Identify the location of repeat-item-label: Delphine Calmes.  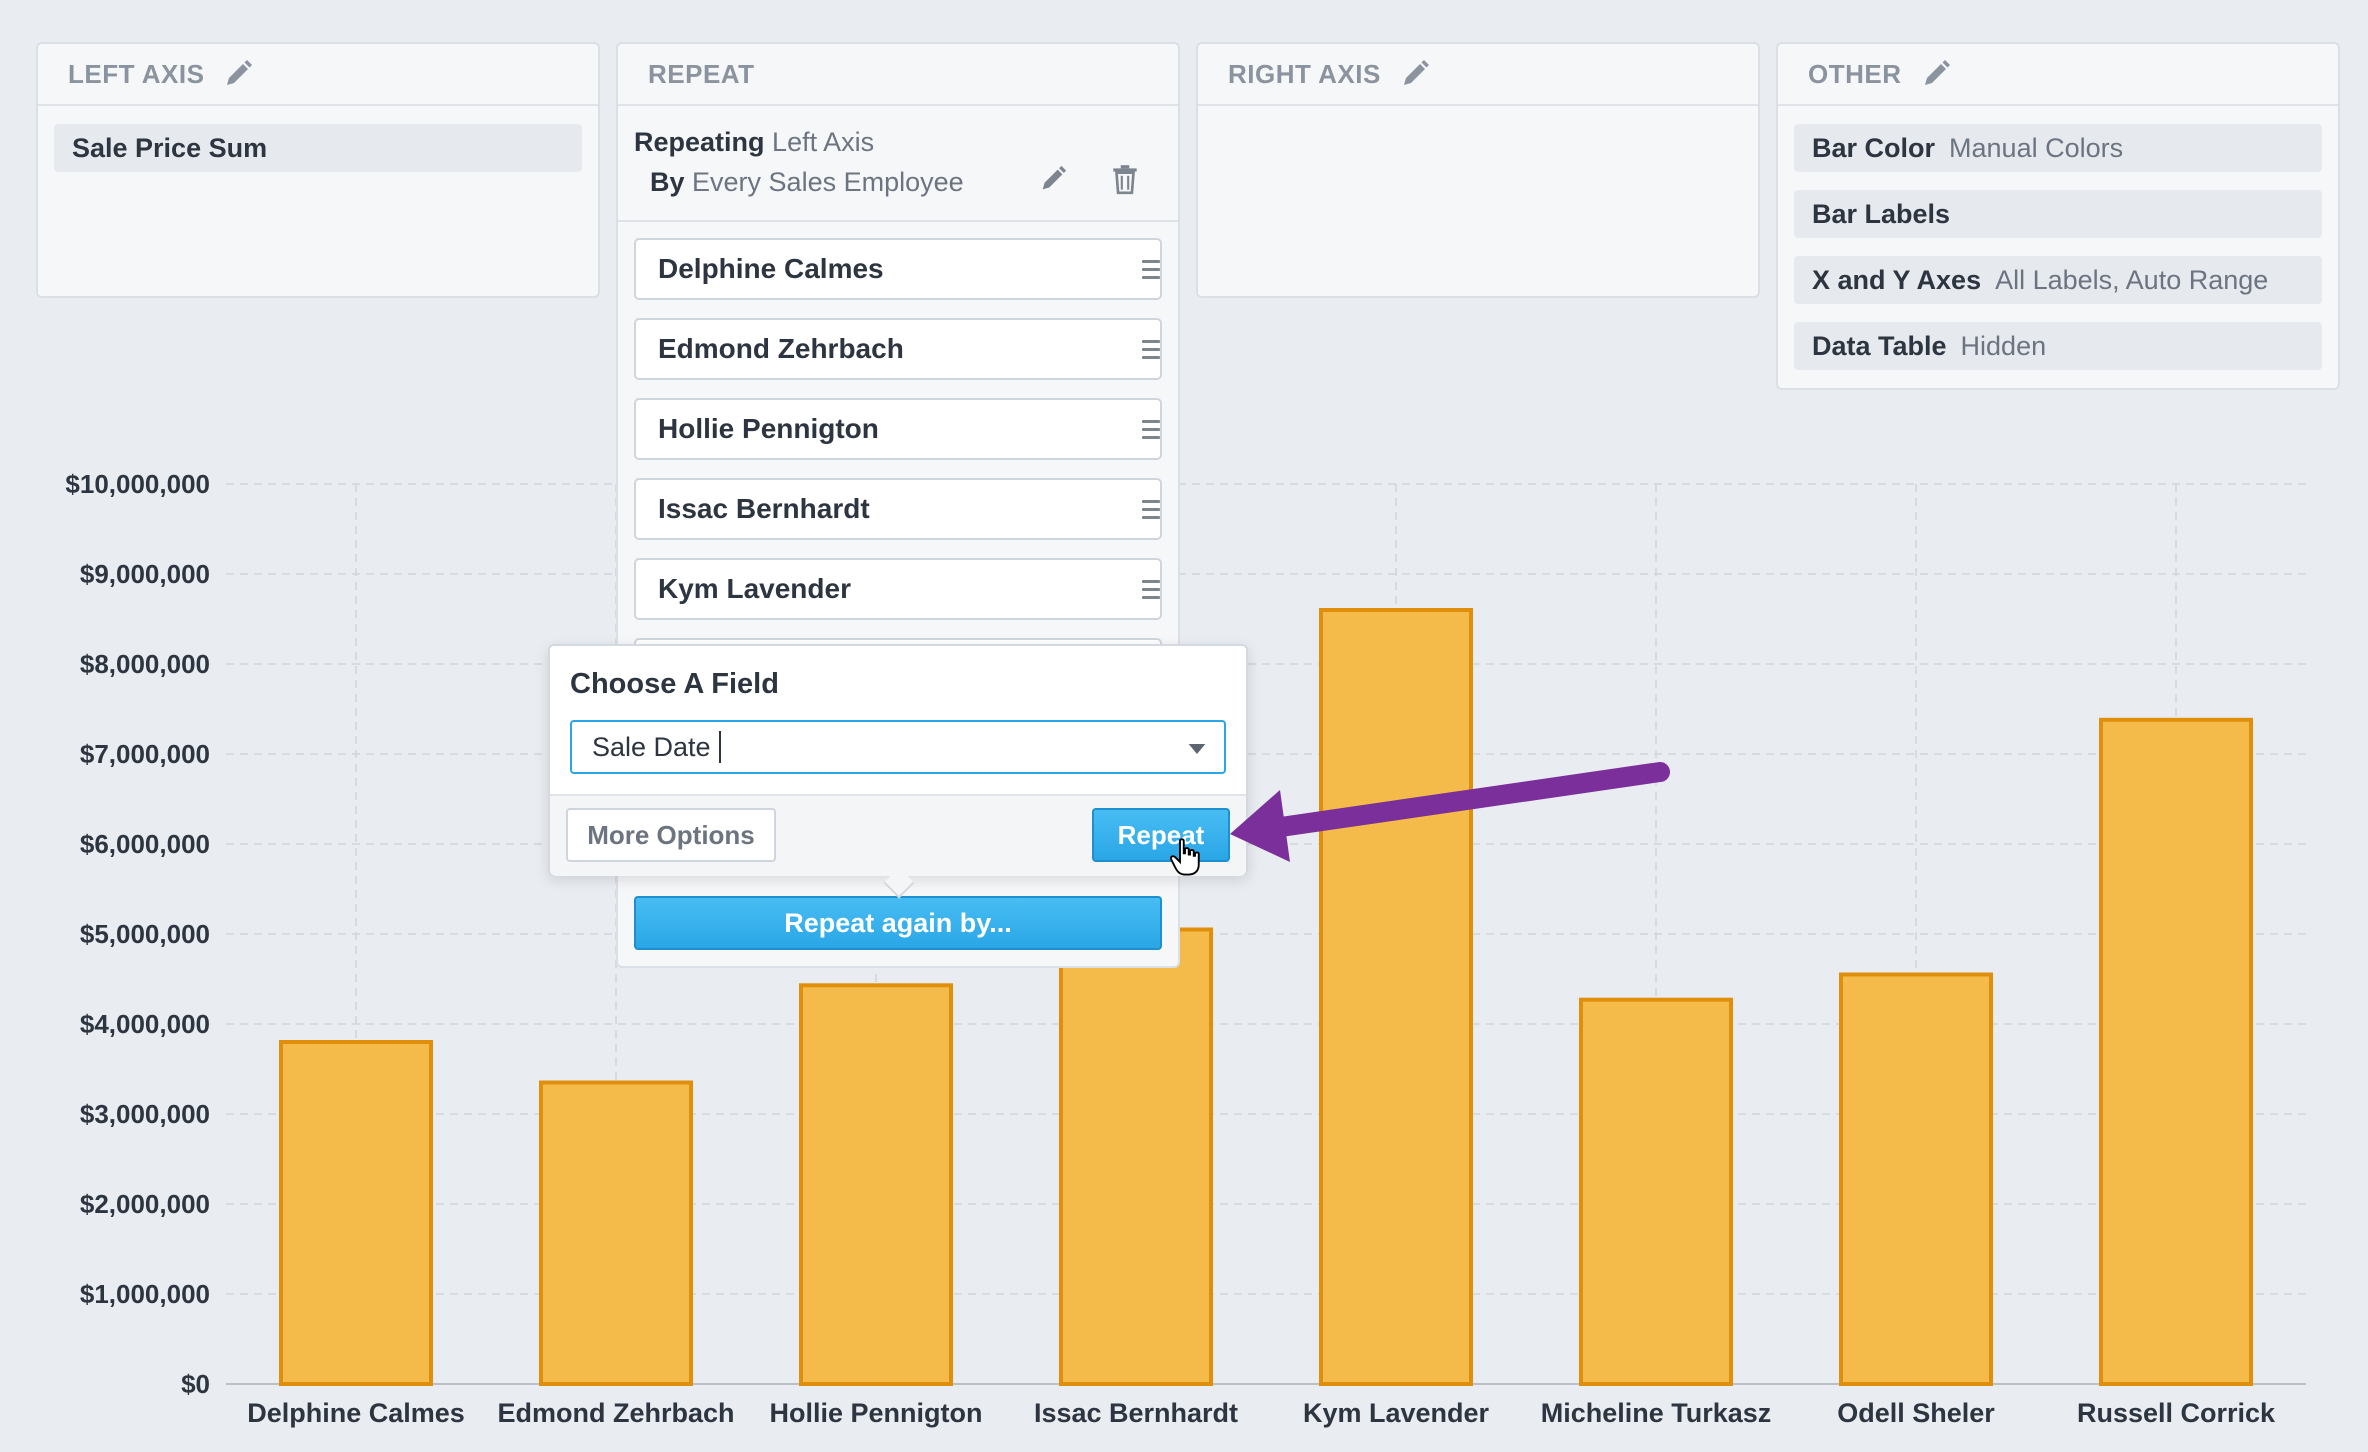
(771, 268).